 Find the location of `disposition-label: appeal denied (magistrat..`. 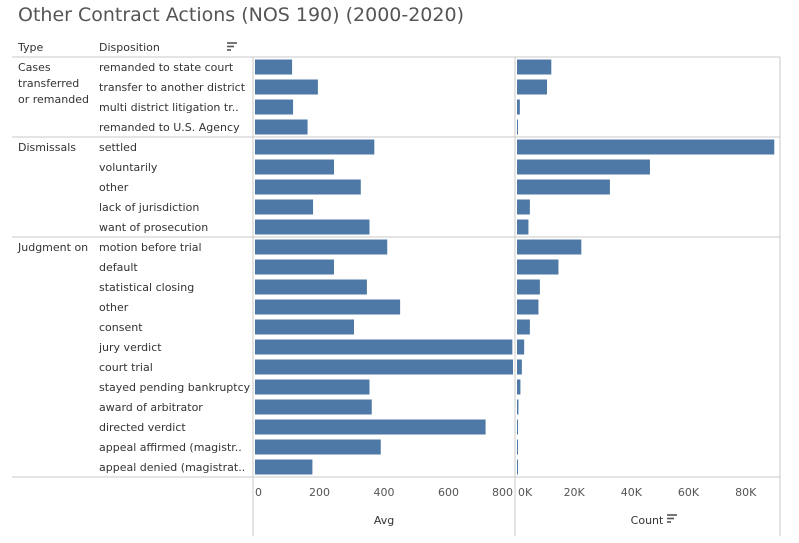

disposition-label: appeal denied (magistrat.. is located at coordinates (172, 467).